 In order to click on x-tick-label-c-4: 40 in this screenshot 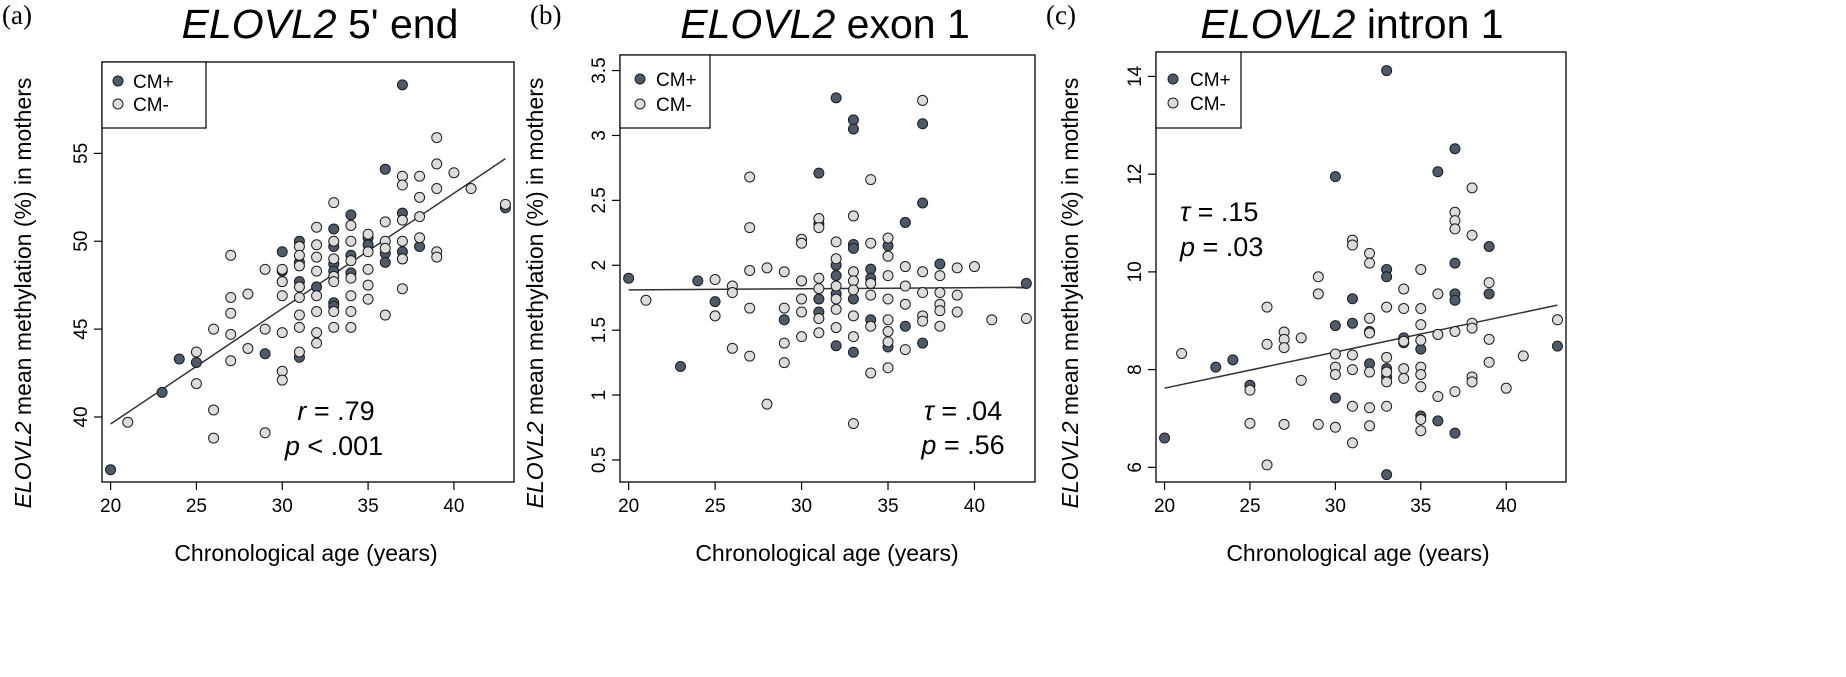, I will do `click(1506, 506)`.